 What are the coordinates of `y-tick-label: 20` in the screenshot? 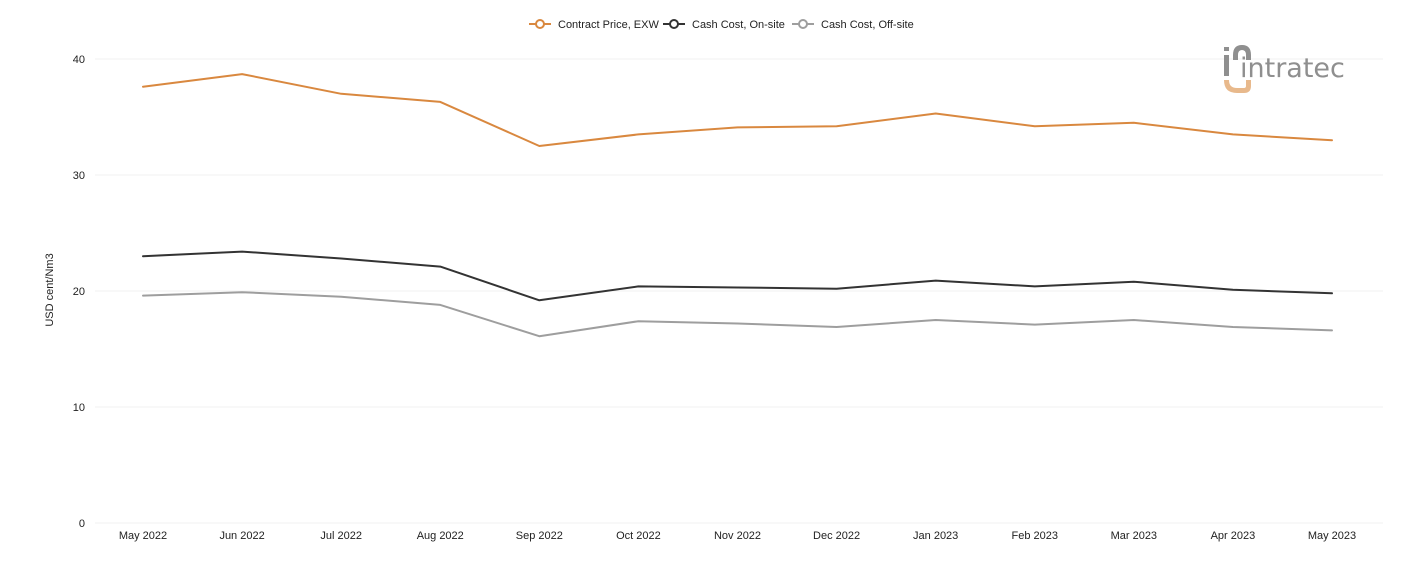 It's located at (79, 292).